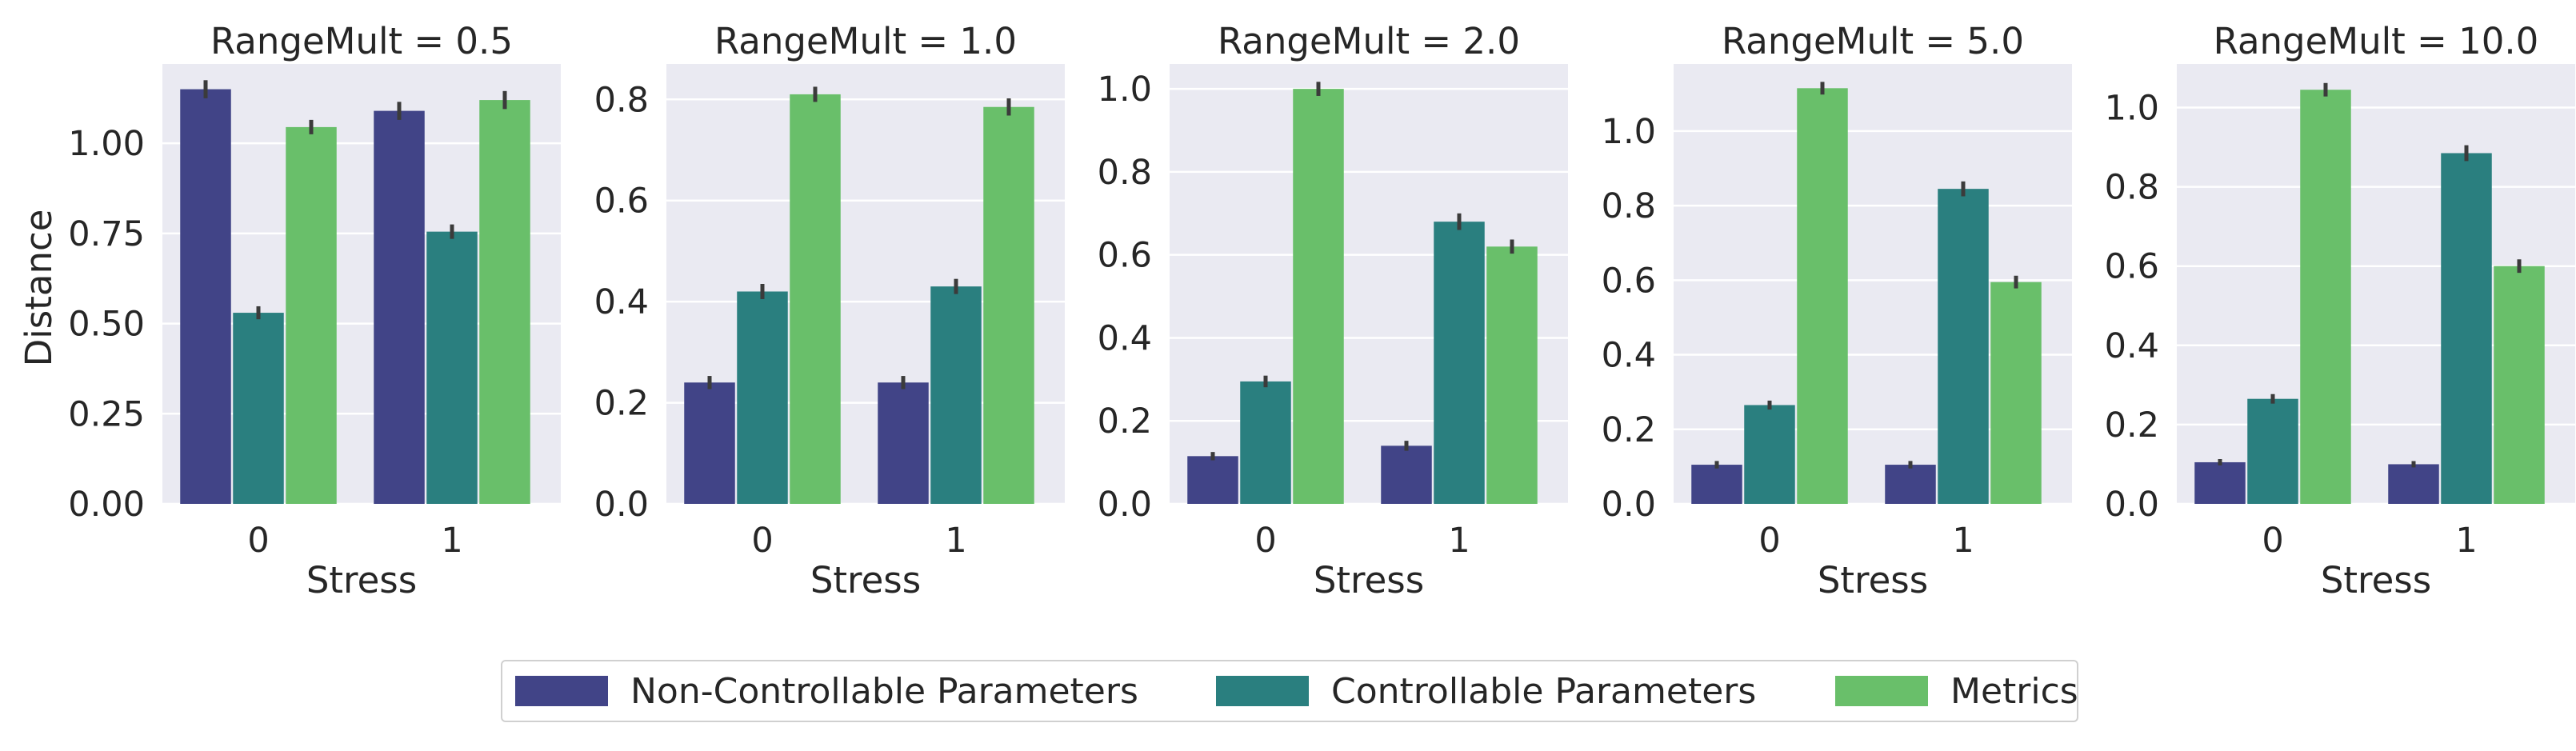 This screenshot has height=751, width=2576. Describe the element at coordinates (361, 41) in the screenshot. I see `panel-title: RangeMult = 0.5` at that location.